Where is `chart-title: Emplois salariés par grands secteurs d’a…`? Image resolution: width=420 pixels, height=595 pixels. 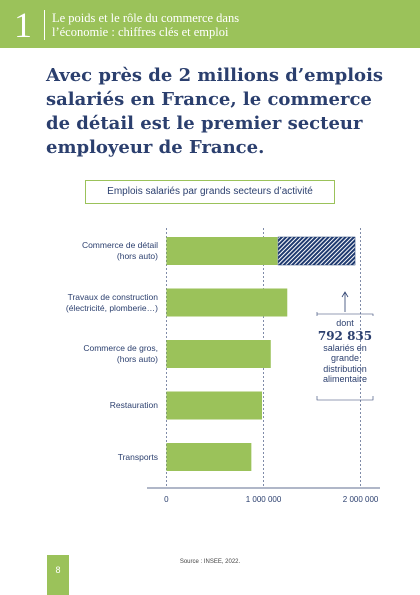
chart-title: Emplois salariés par grands secteurs d’a… is located at coordinates (210, 192).